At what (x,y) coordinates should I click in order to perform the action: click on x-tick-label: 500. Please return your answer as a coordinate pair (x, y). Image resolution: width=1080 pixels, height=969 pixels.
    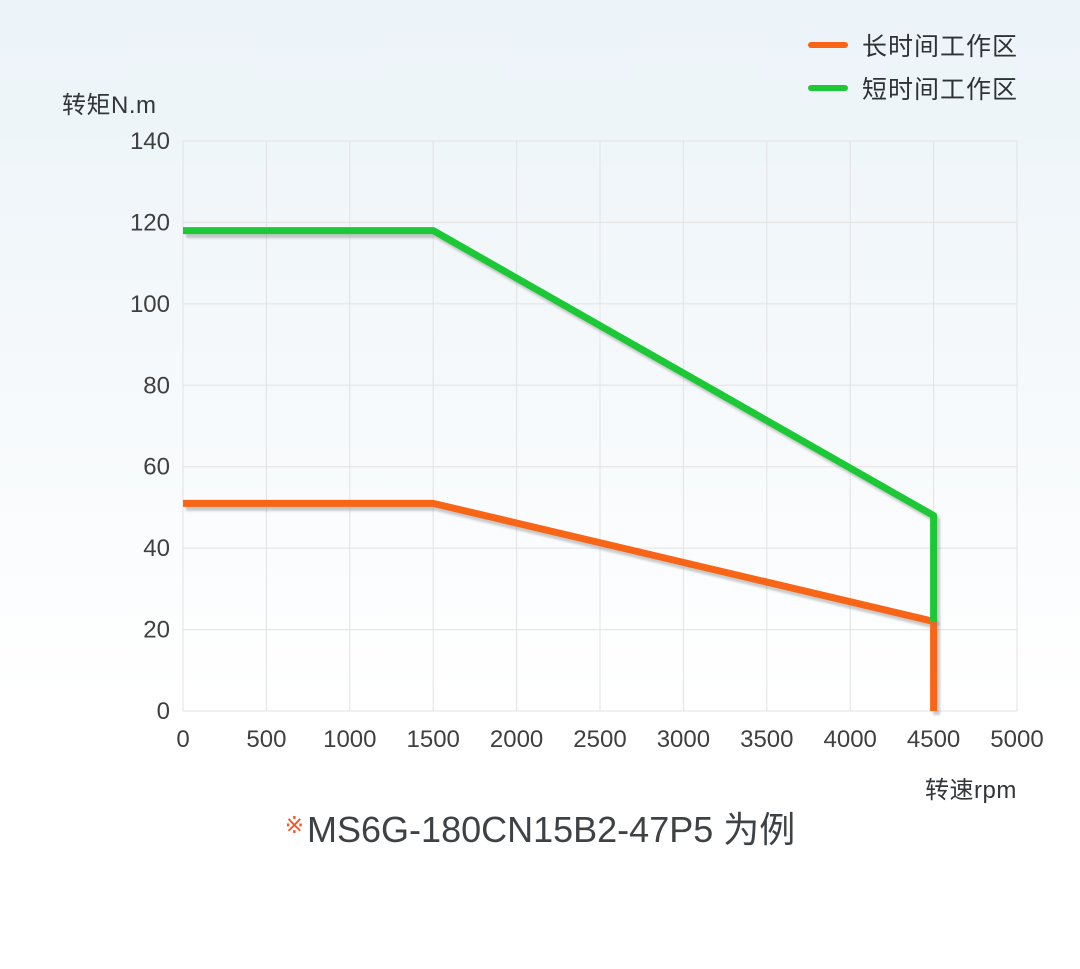
    Looking at the image, I should click on (266, 739).